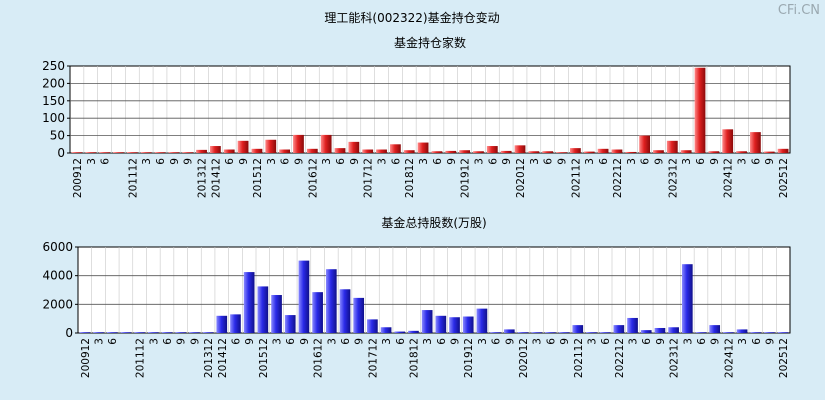 The image size is (825, 400). What do you see at coordinates (209, 358) in the screenshot?
I see `x-tick-label: 201312` at bounding box center [209, 358].